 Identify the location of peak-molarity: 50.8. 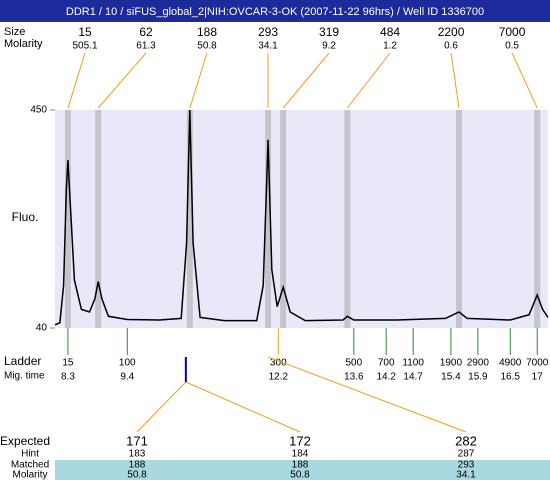
(207, 46).